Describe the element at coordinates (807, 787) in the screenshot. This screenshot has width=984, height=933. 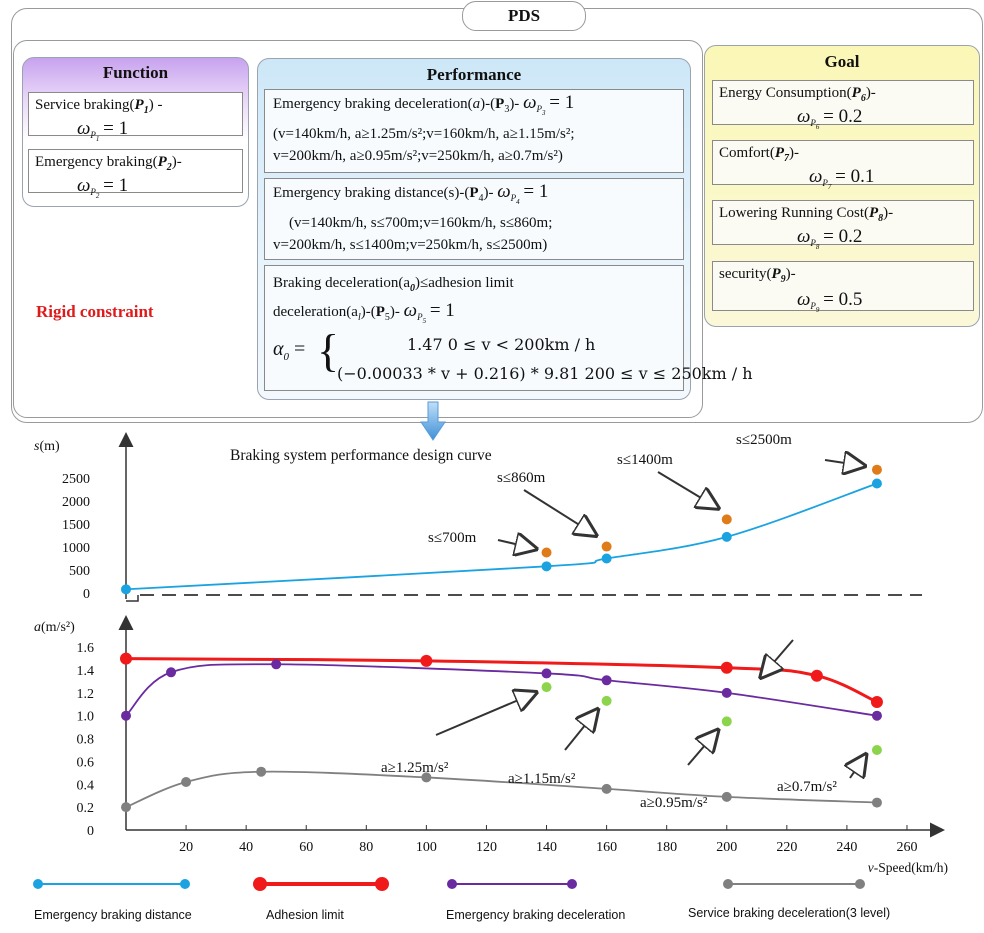
I see `annotation-label: a≥0.7m/s²` at that location.